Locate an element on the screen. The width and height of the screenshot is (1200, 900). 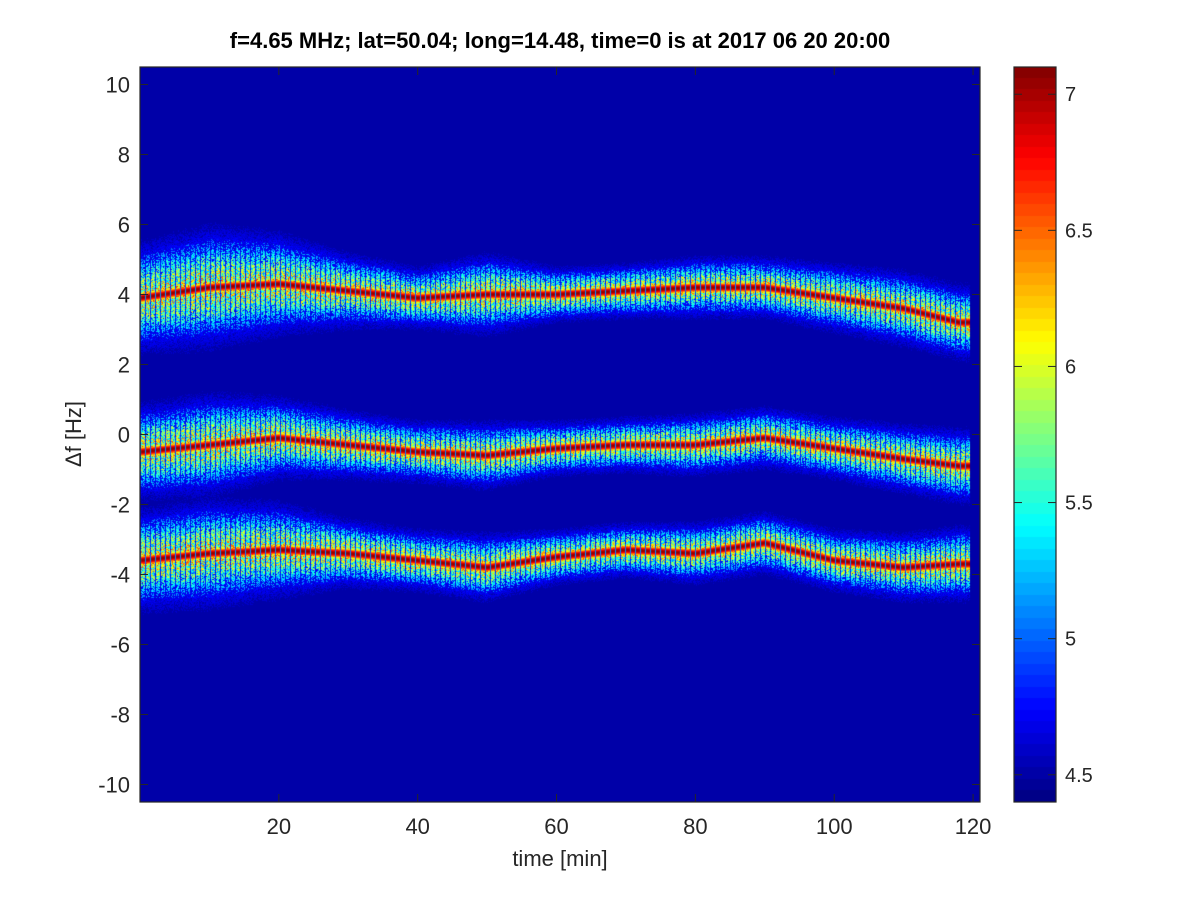
y-tick-label: -10 is located at coordinates (114, 785).